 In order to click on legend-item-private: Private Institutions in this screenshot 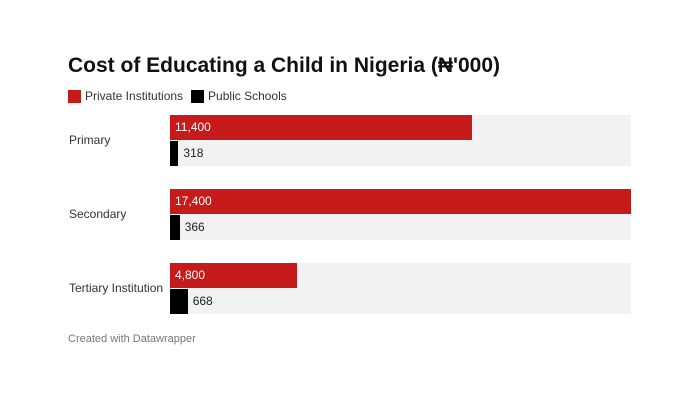, I will do `click(125, 96)`.